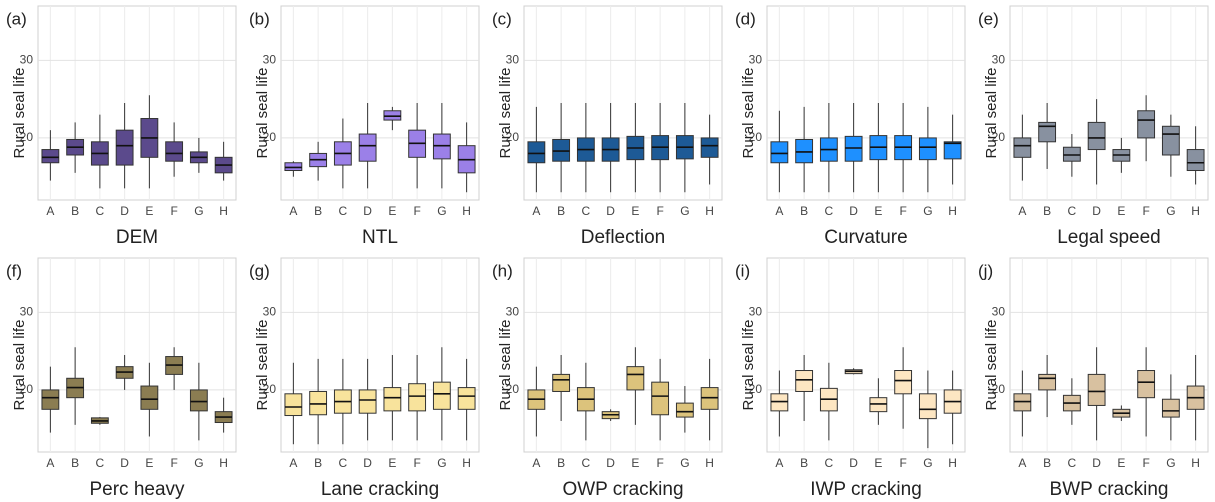  I want to click on panel: 20 30 (c) Rural seal life Deflection A B C D E F G H, so click(607, 126).